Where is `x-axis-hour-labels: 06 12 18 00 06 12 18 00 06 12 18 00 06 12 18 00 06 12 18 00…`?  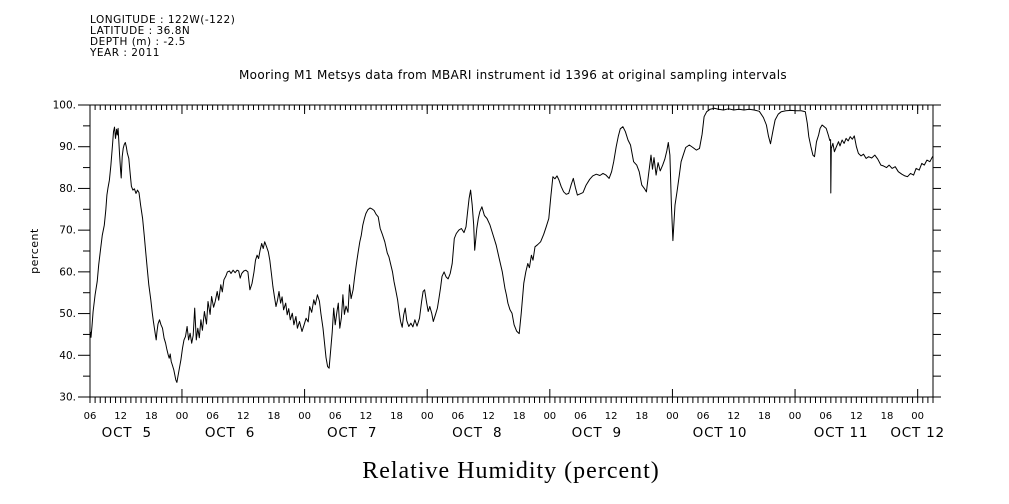 x-axis-hour-labels: 06 12 18 00 06 12 18 00 06 12 18 00 06 12 18 00 06 12 18 00… is located at coordinates (504, 416).